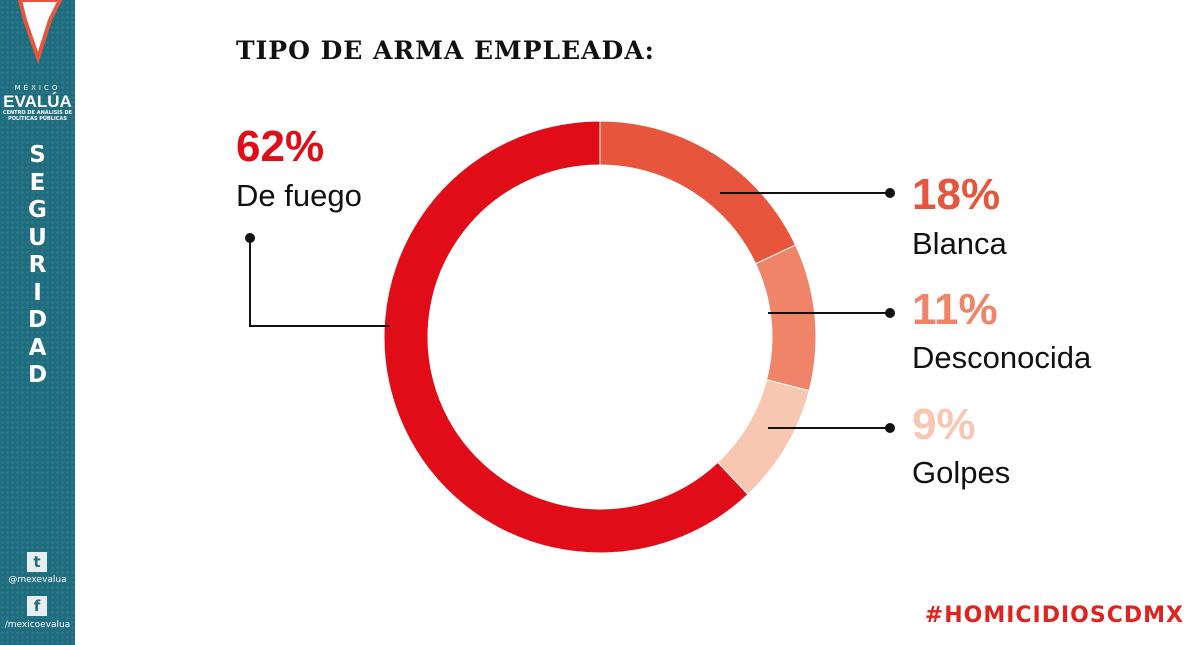  Describe the element at coordinates (280, 146) in the screenshot. I see `pct-label-de-fuego: 62%` at that location.